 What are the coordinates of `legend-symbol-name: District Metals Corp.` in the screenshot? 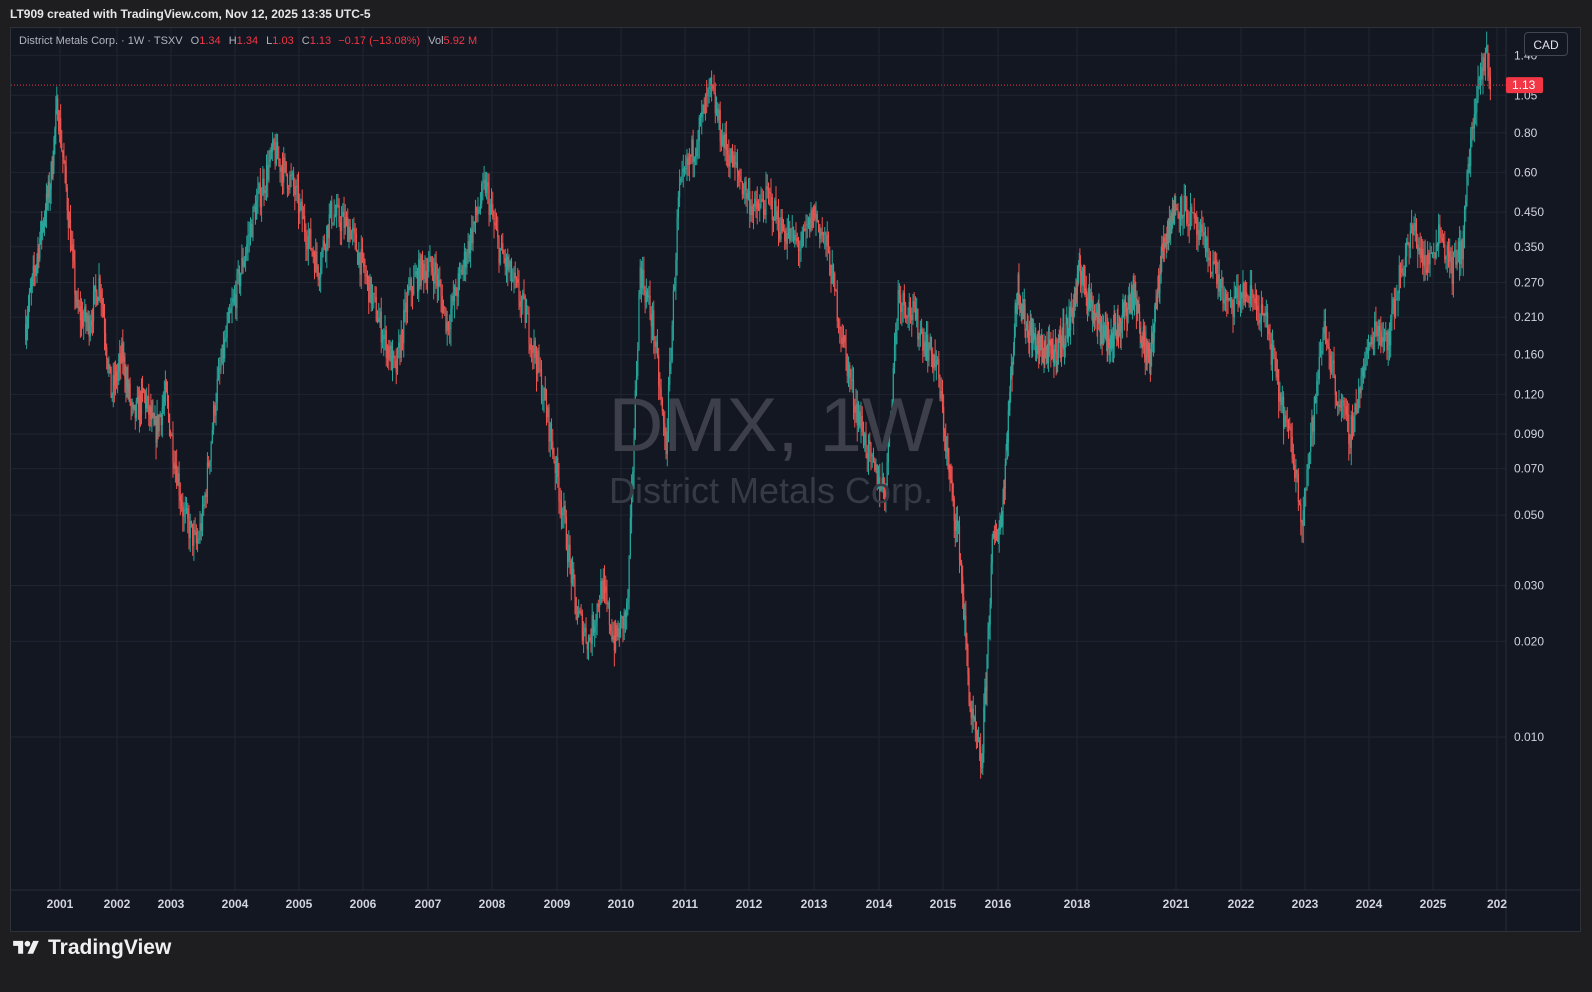 It's located at (69, 41).